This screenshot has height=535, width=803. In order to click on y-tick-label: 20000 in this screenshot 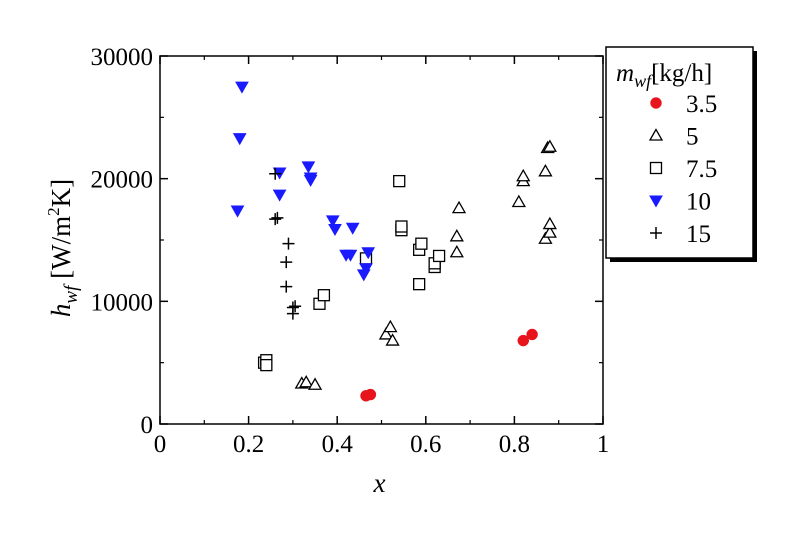, I will do `click(122, 180)`.